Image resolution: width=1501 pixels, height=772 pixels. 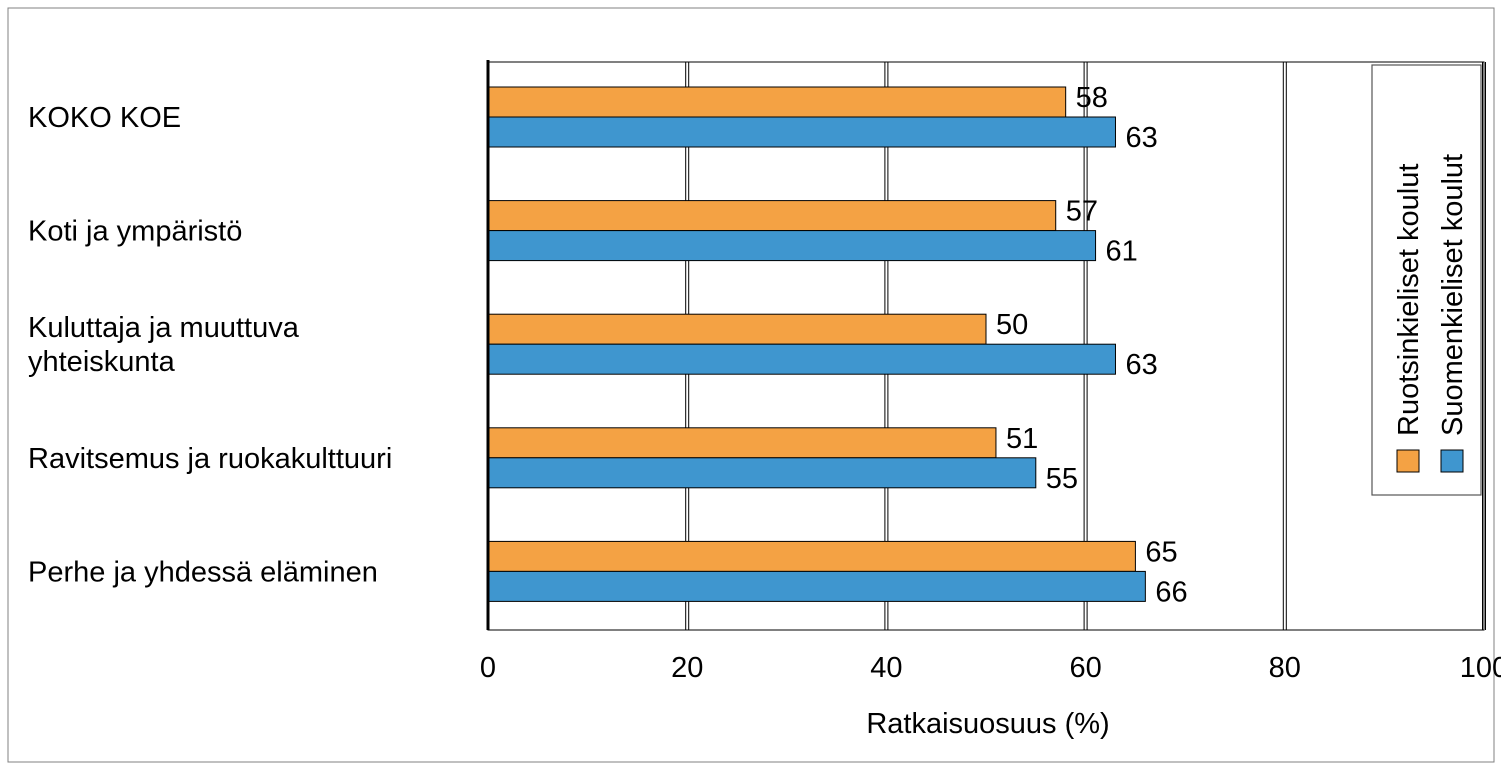 I want to click on data-label: 61, so click(x=1122, y=252).